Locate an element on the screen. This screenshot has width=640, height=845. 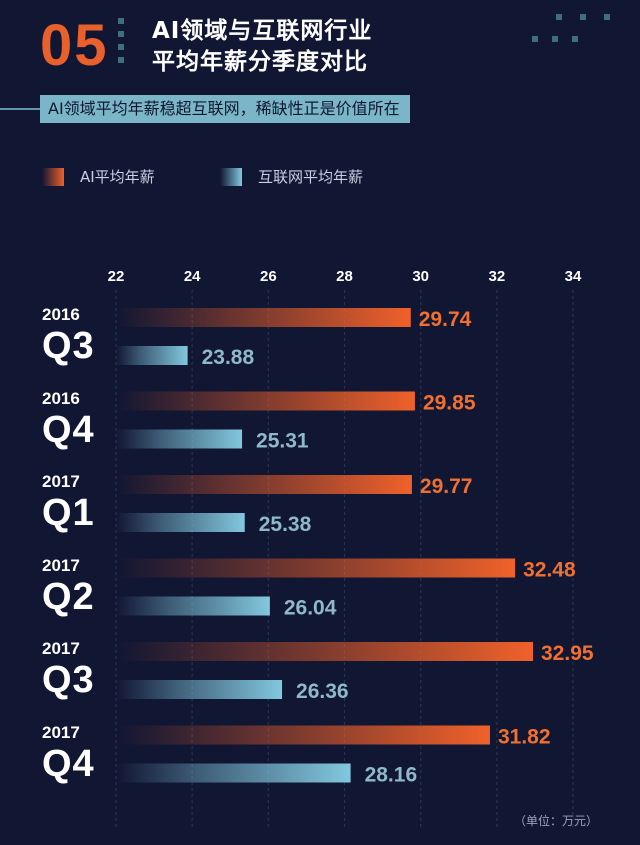
decorative-dots is located at coordinates (572, 31).